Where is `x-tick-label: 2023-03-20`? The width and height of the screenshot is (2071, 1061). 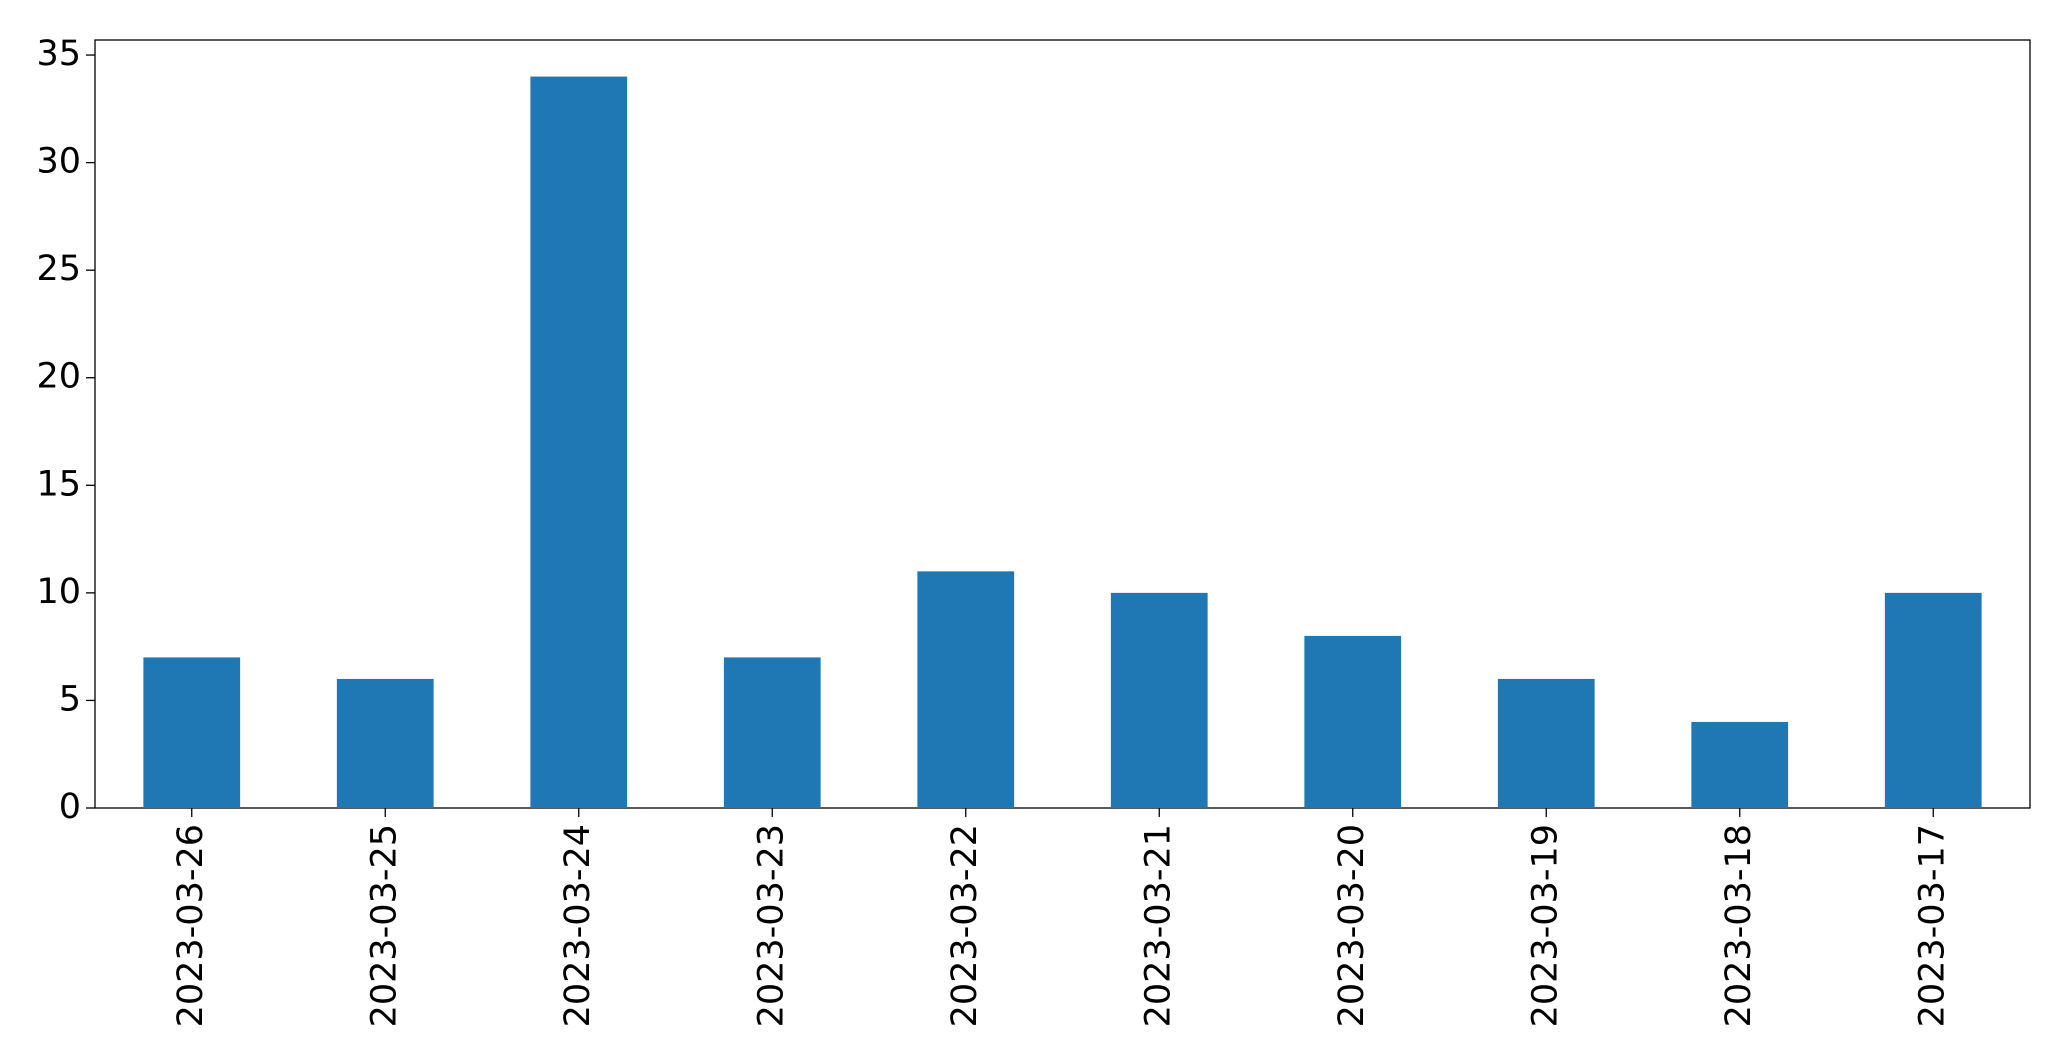
x-tick-label: 2023-03-20 is located at coordinates (1352, 925).